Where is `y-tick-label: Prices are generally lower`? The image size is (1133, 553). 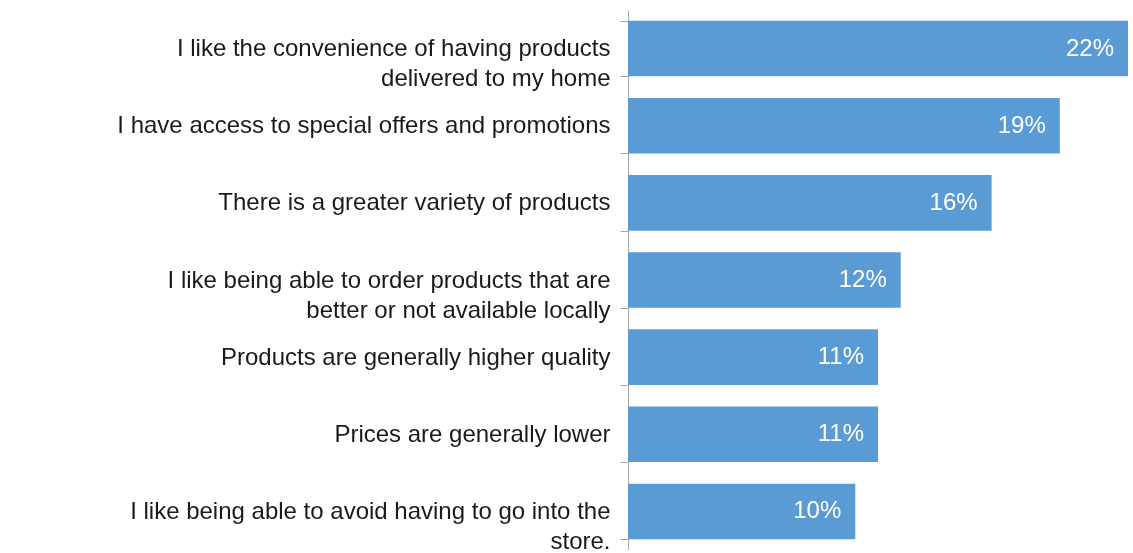 y-tick-label: Prices are generally lower is located at coordinates (472, 433).